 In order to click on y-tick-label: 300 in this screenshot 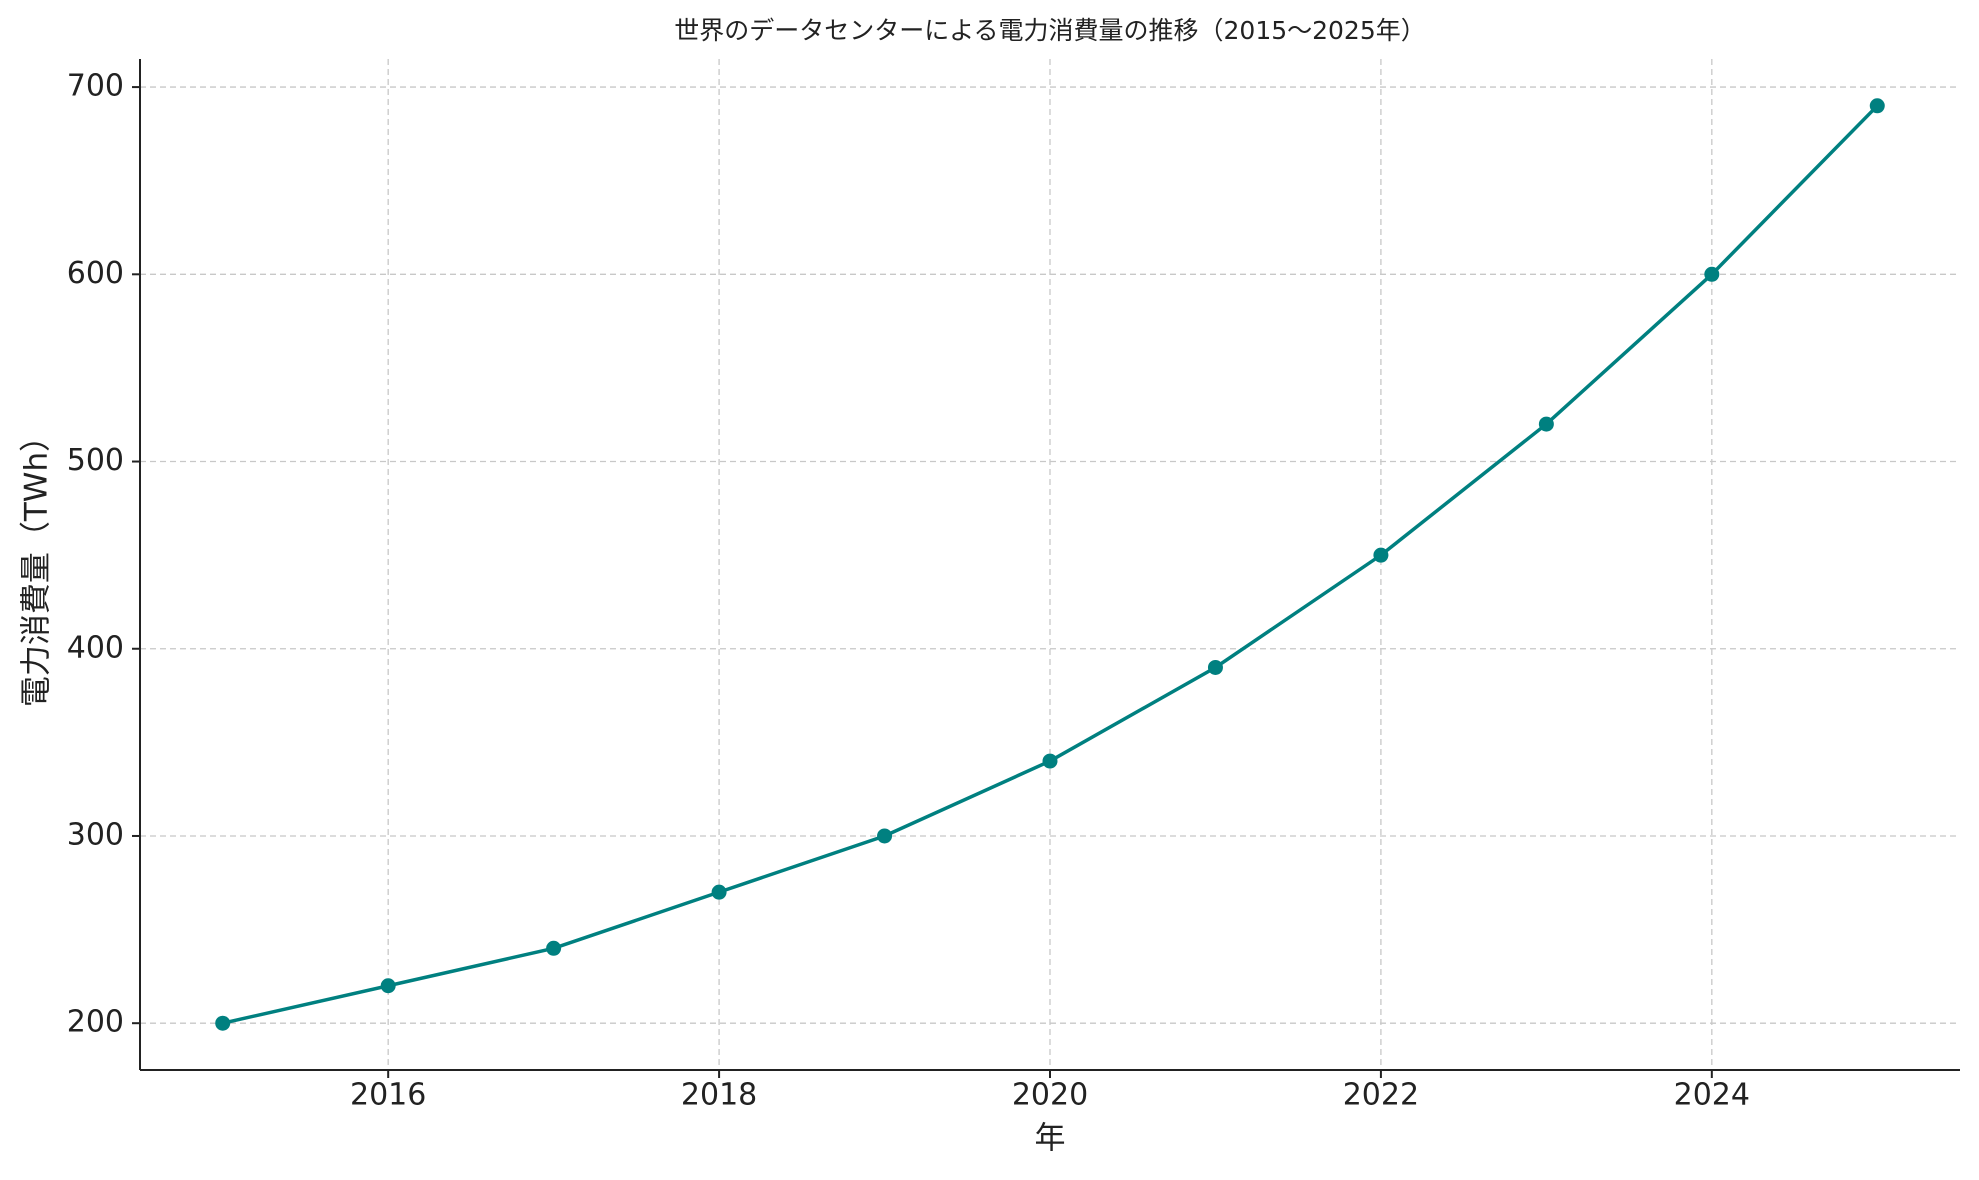, I will do `click(95, 834)`.